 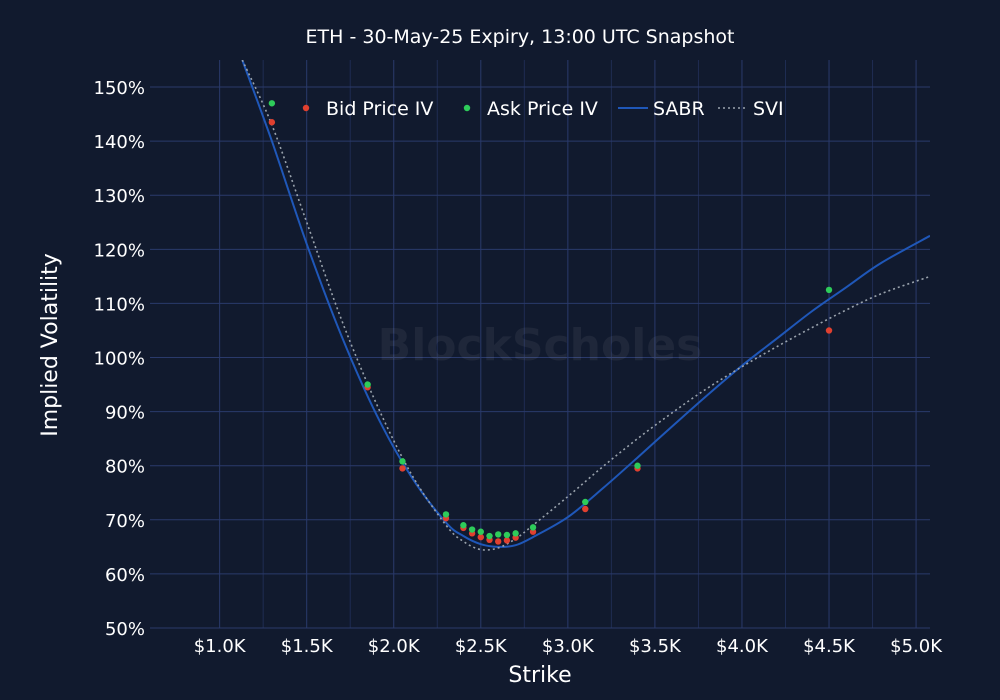 I want to click on legend-item-ask-price-iv: Ask Price IV, so click(x=530, y=109).